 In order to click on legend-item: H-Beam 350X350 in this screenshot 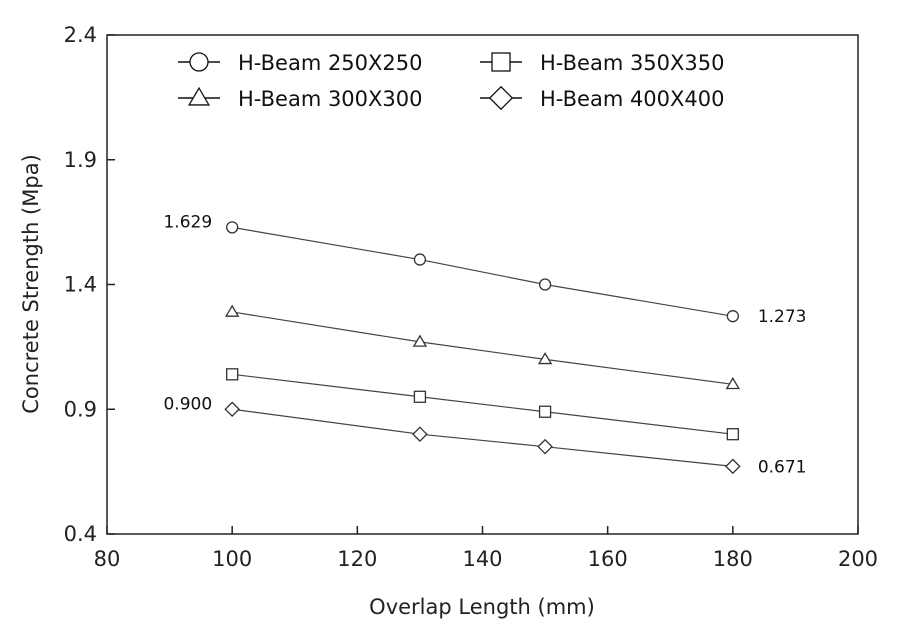, I will do `click(602, 63)`.